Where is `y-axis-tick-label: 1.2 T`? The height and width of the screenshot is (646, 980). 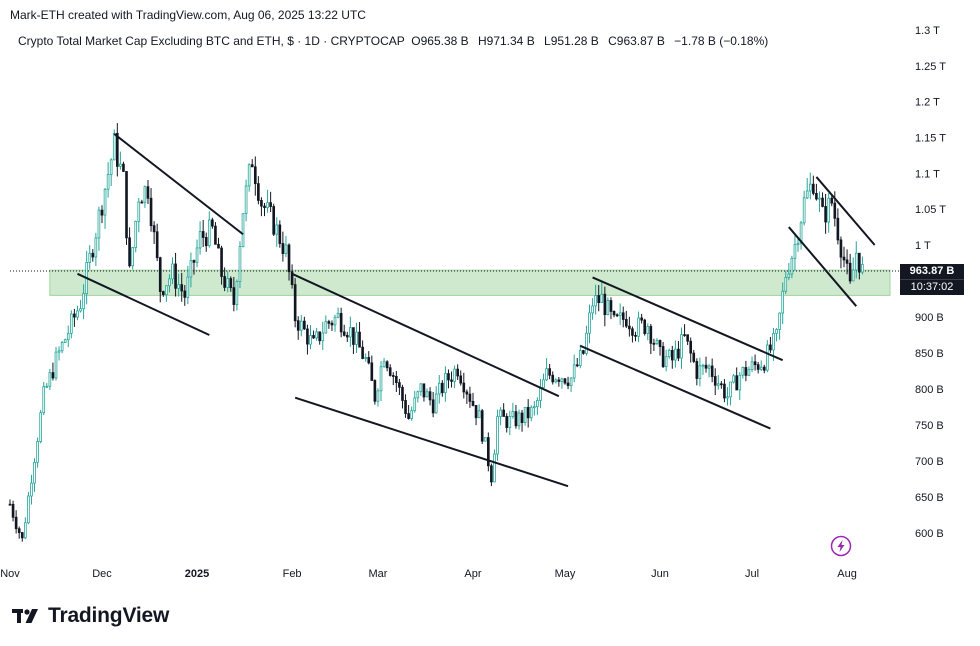 y-axis-tick-label: 1.2 T is located at coordinates (927, 103).